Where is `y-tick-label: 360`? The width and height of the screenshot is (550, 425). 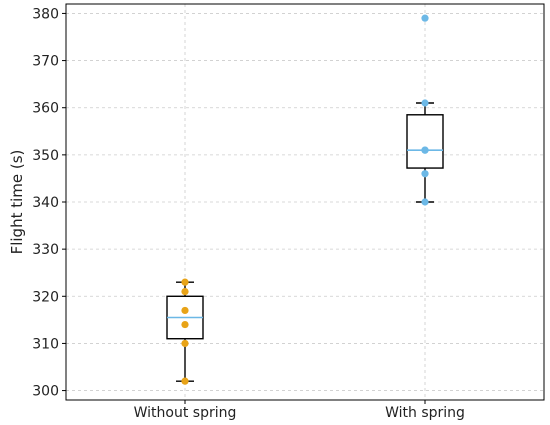
y-tick-label: 360 is located at coordinates (45, 109).